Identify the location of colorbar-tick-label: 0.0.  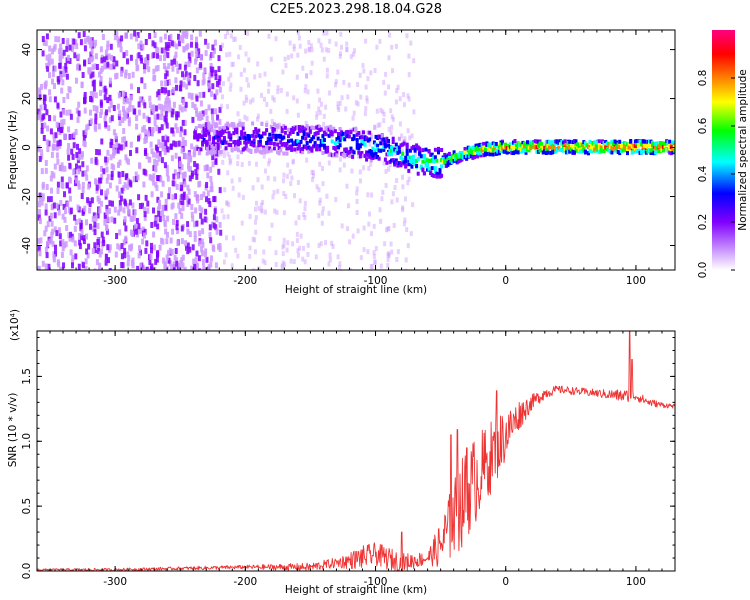
(703, 270).